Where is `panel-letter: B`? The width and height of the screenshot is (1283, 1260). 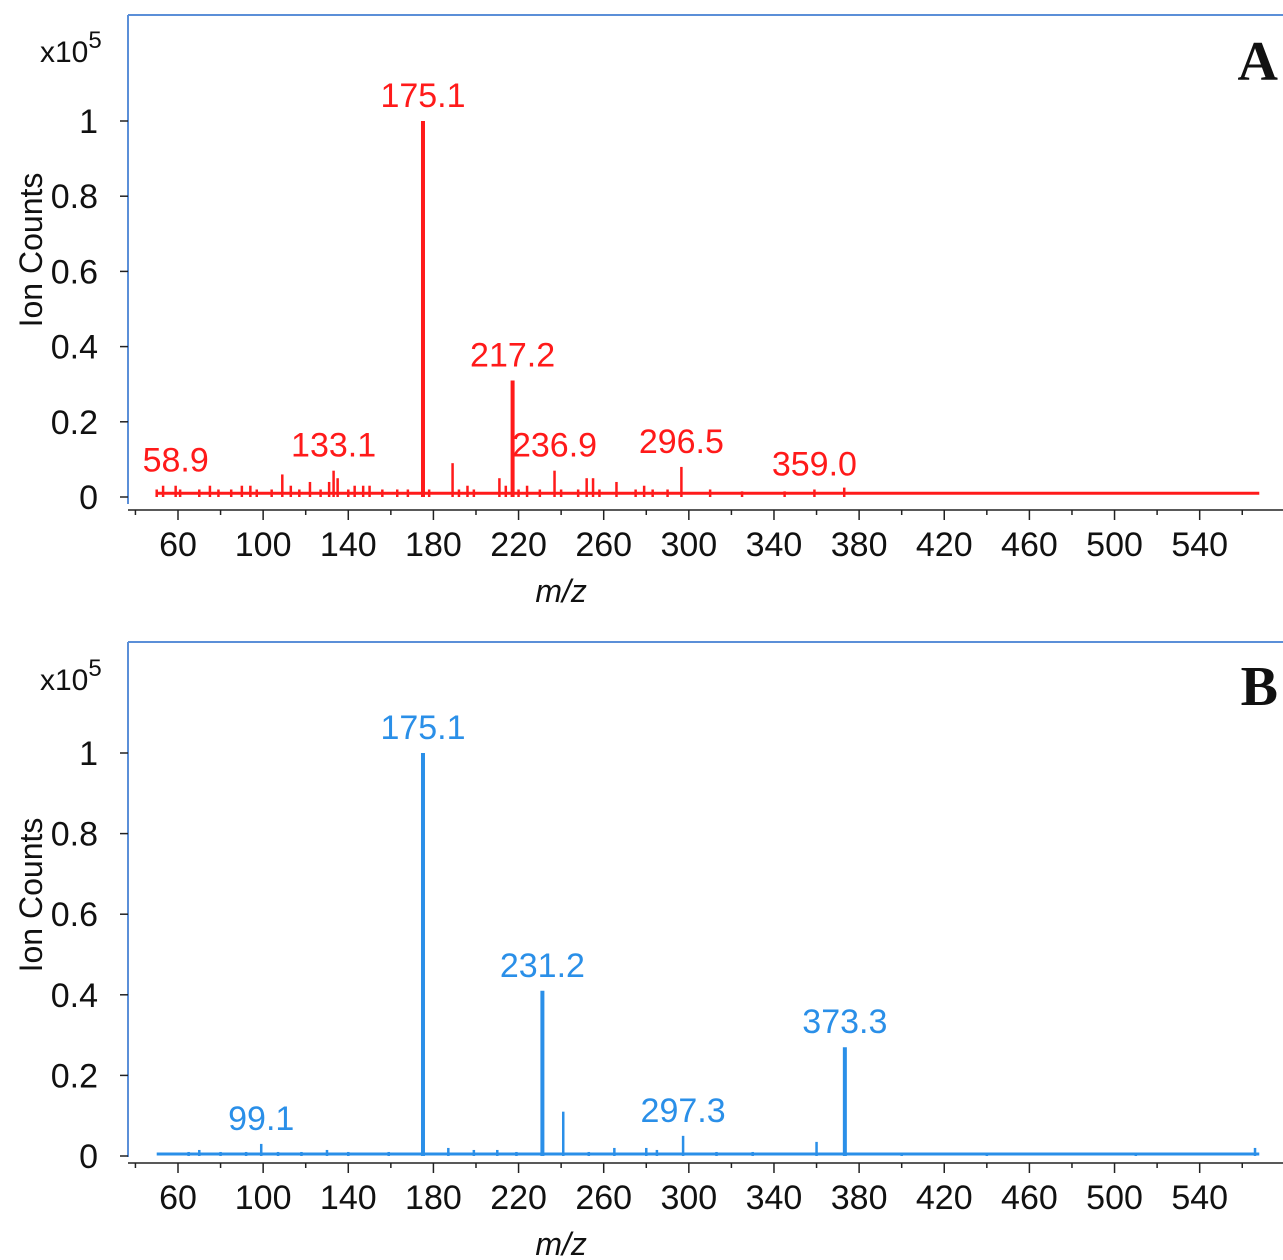 panel-letter: B is located at coordinates (1259, 687).